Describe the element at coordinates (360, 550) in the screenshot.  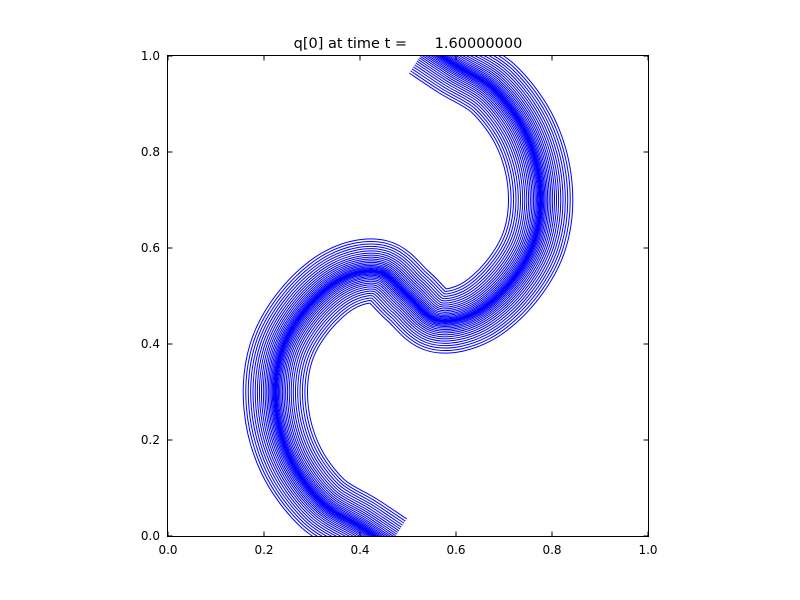
I see `x-tick-label: 0.4` at that location.